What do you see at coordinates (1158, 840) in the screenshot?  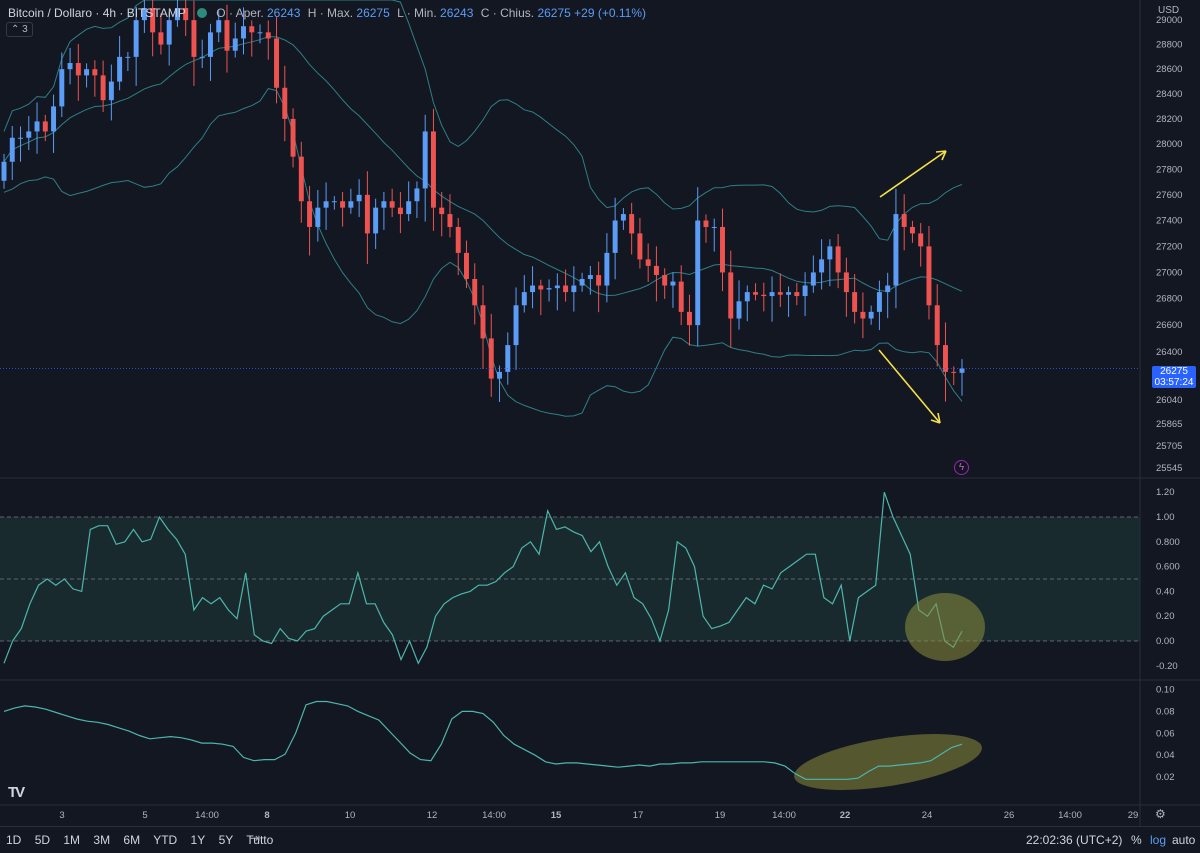 I see `log-scale-toggle: log` at bounding box center [1158, 840].